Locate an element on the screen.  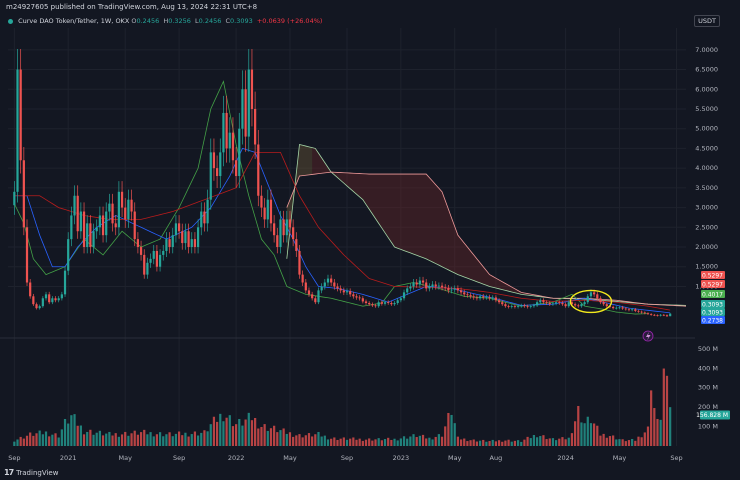
volume-tick-label: 200 M is located at coordinates (708, 407).